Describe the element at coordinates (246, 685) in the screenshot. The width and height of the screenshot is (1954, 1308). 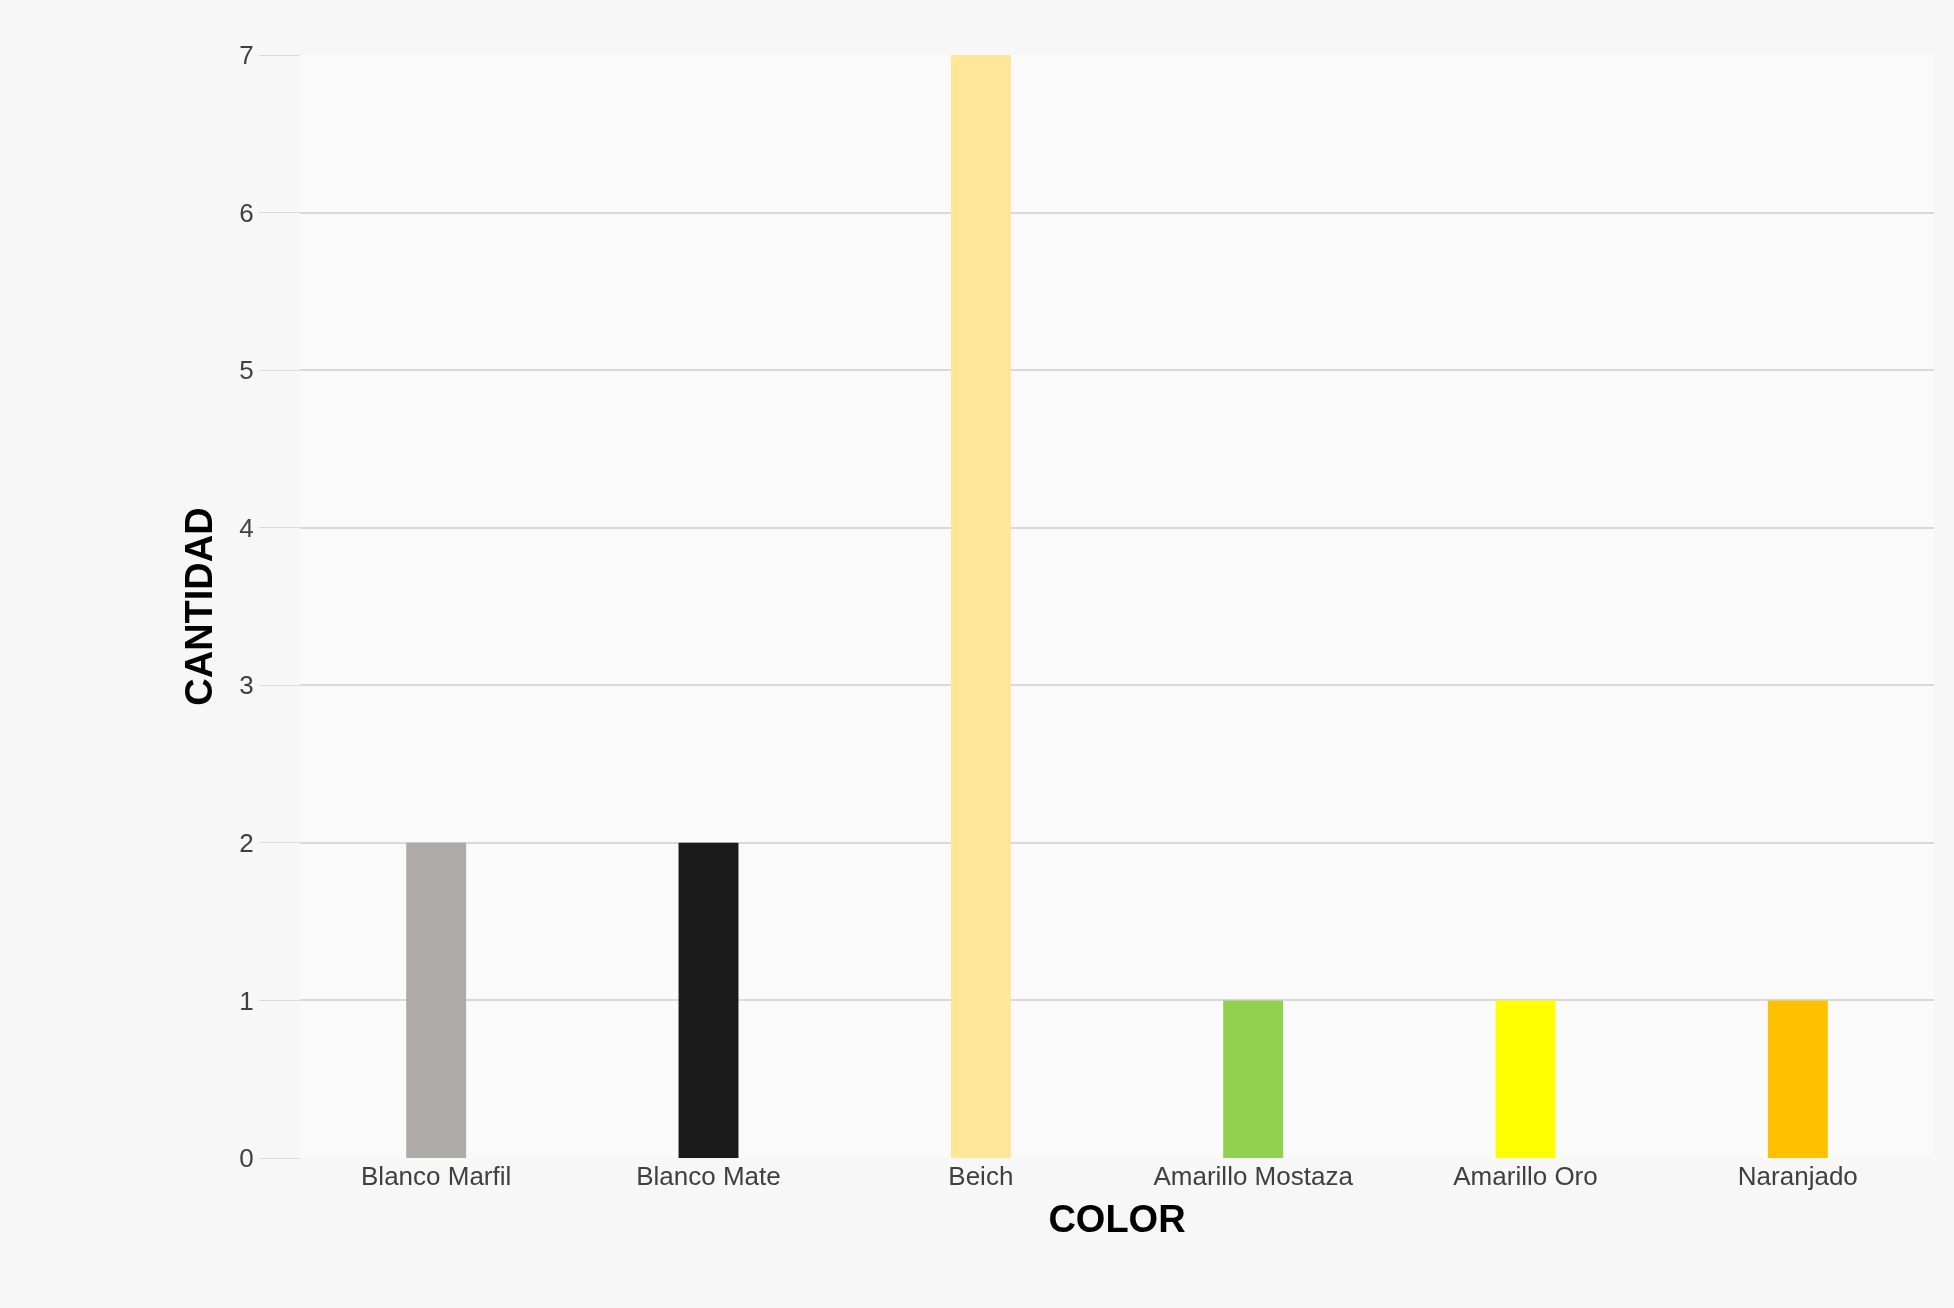
I see `y-tick-label: 3` at that location.